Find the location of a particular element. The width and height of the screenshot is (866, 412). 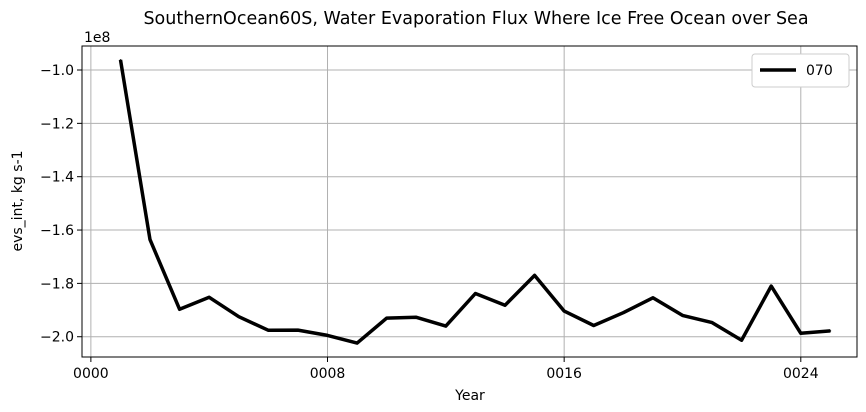

x-tick-label: 0024 is located at coordinates (801, 374).